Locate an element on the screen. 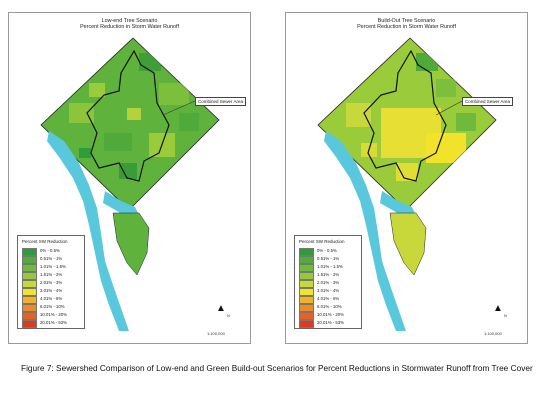 This screenshot has width=553, height=400. tract-patches is located at coordinates (411, 117).